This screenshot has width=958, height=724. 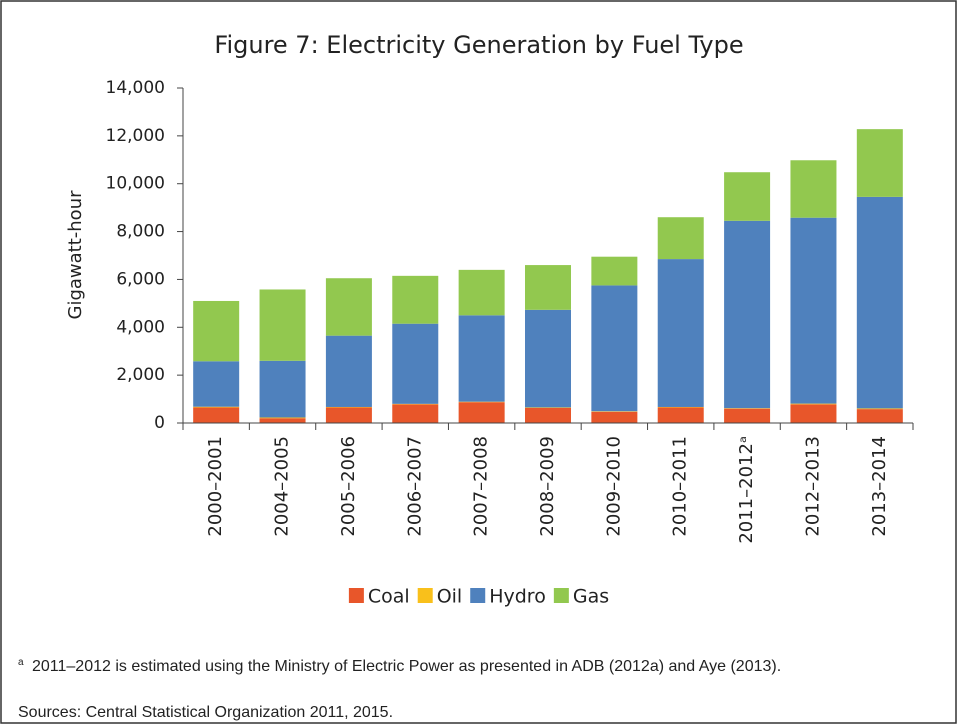 What do you see at coordinates (75, 255) in the screenshot?
I see `y-axis-title: Gigawatt-hour` at bounding box center [75, 255].